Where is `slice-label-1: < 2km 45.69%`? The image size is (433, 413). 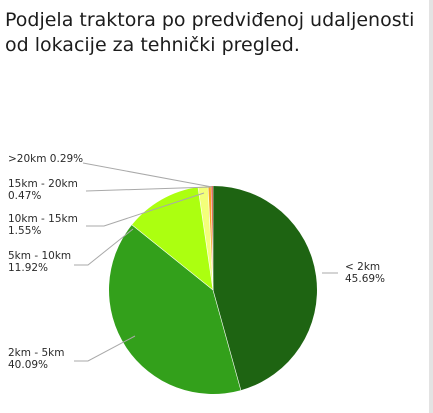 slice-label-1: < 2km 45.69% is located at coordinates (365, 273).